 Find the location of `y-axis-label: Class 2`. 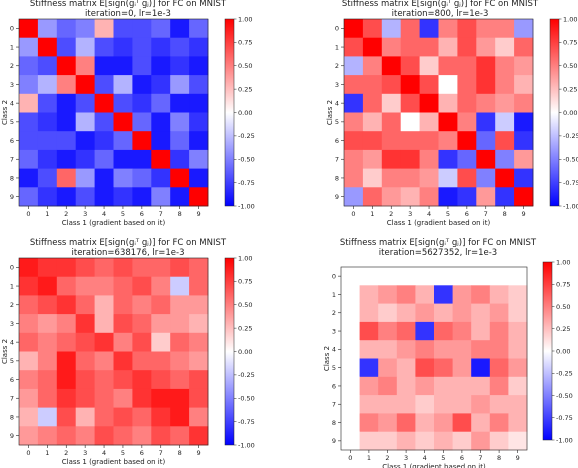

y-axis-label: Class 2 is located at coordinates (5, 351).